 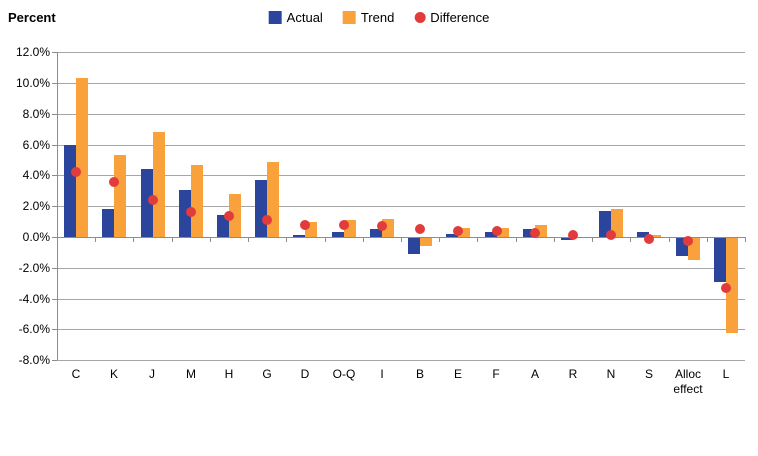 I want to click on bar-trend-E, so click(x=464, y=232).